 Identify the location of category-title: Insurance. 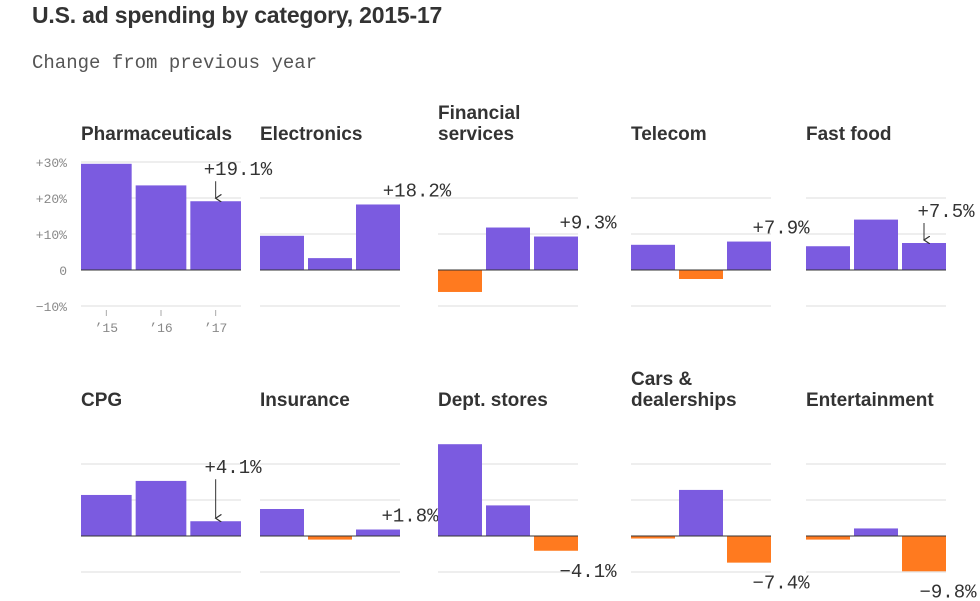
(305, 400).